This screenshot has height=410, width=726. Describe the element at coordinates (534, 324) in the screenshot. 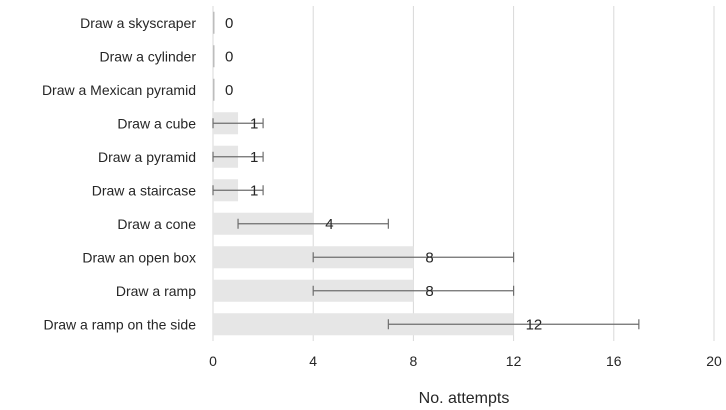

I see `data-label: 12` at that location.